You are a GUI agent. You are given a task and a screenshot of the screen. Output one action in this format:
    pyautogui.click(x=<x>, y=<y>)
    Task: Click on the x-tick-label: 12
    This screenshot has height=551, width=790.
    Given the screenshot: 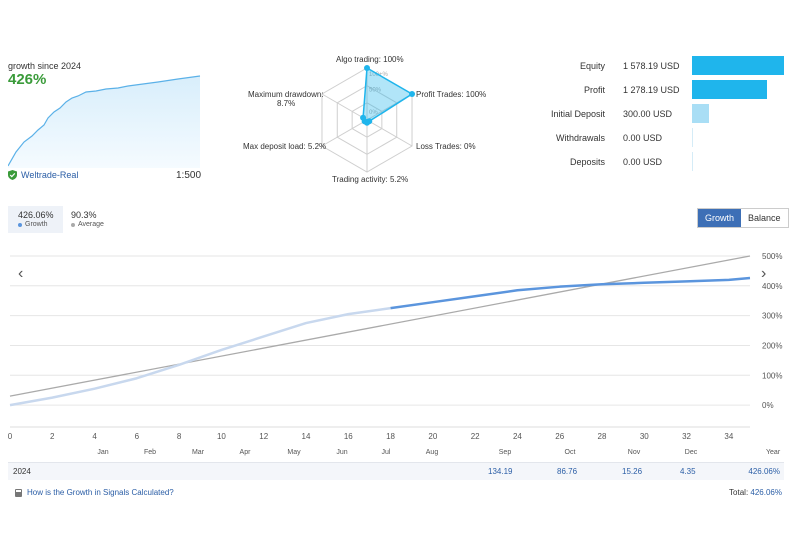 What is the action you would take?
    pyautogui.click(x=263, y=436)
    